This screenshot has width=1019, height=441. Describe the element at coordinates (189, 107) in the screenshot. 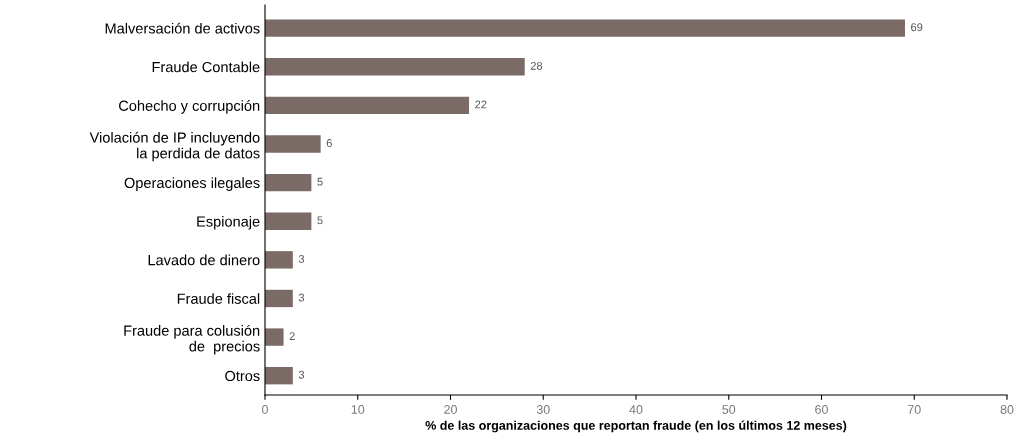

I see `y-tick-label: Cohecho y corrupción` at that location.